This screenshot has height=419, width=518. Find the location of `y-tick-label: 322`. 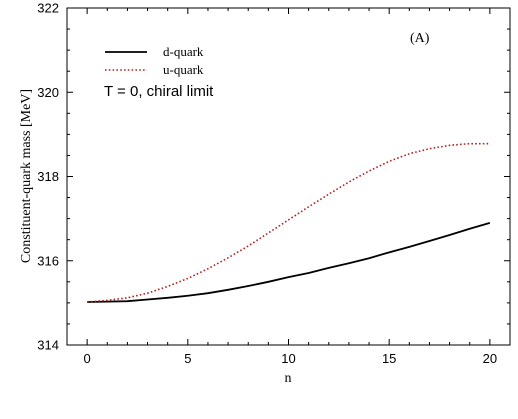

y-tick-label: 322 is located at coordinates (48, 8).